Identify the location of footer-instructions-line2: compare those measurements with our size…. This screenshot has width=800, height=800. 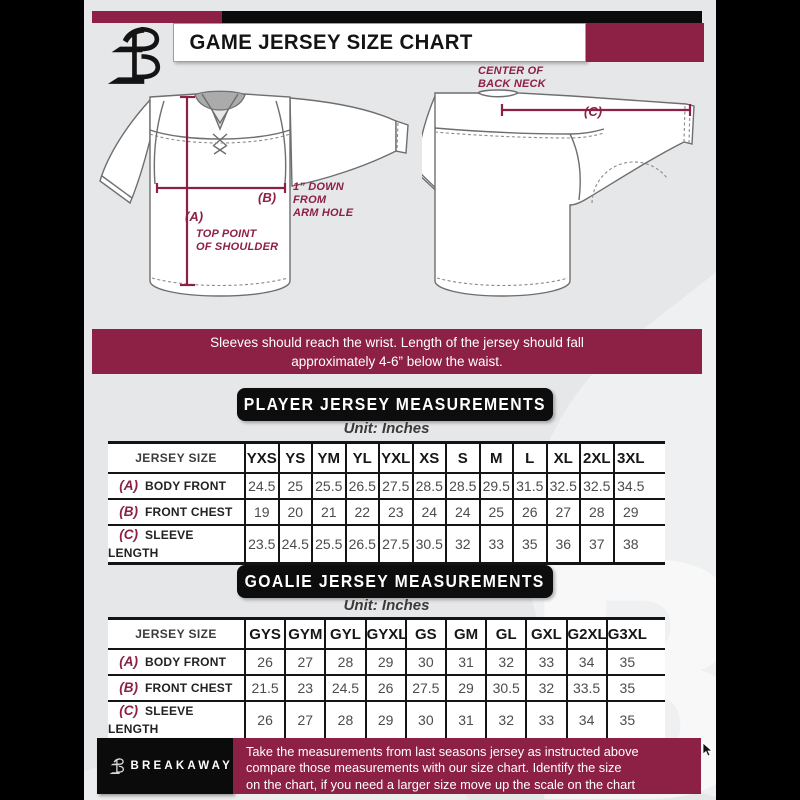
(434, 768).